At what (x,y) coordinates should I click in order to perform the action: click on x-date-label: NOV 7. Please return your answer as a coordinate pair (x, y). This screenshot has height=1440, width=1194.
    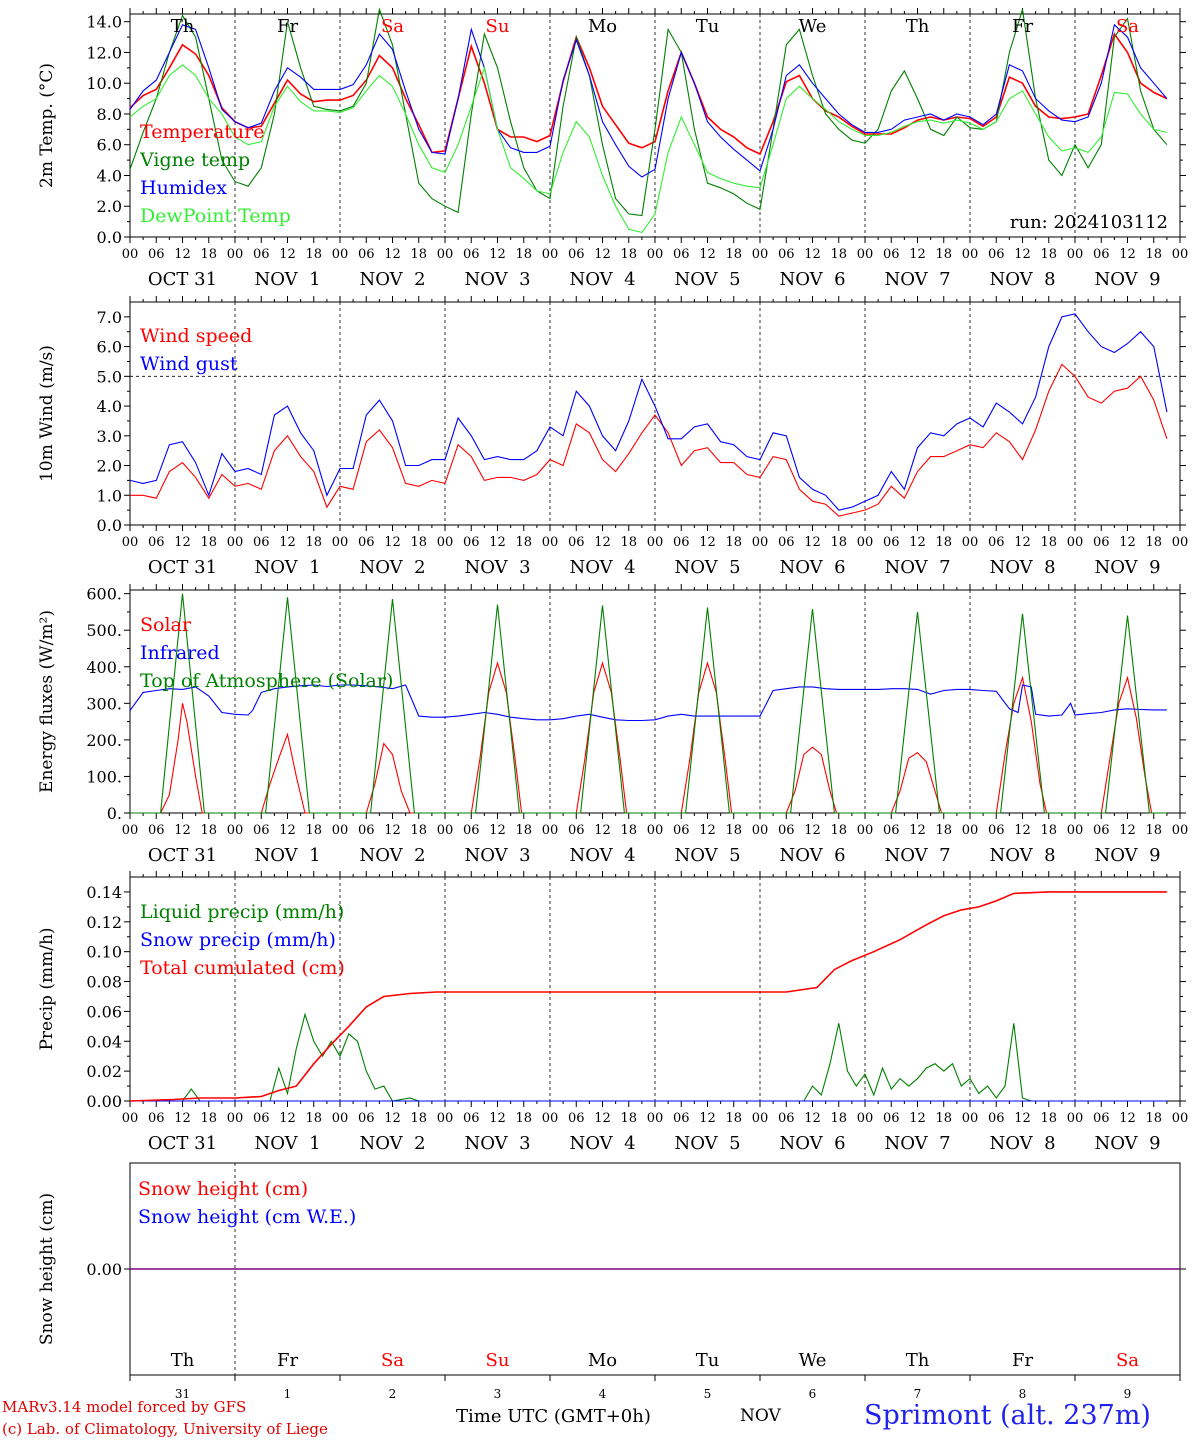
    Looking at the image, I should click on (917, 567).